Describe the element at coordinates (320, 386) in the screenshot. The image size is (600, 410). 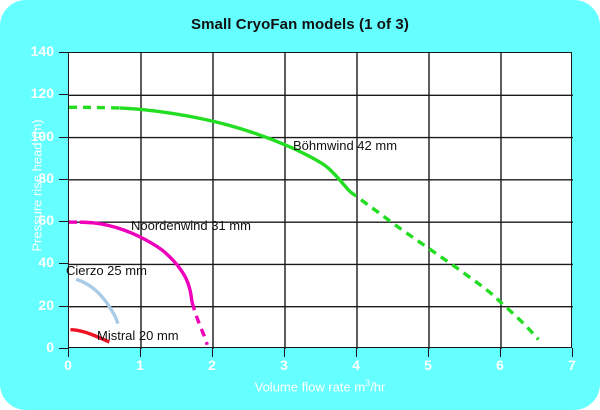
I see `x-axis-title: Volume flow rate m3/hr` at that location.